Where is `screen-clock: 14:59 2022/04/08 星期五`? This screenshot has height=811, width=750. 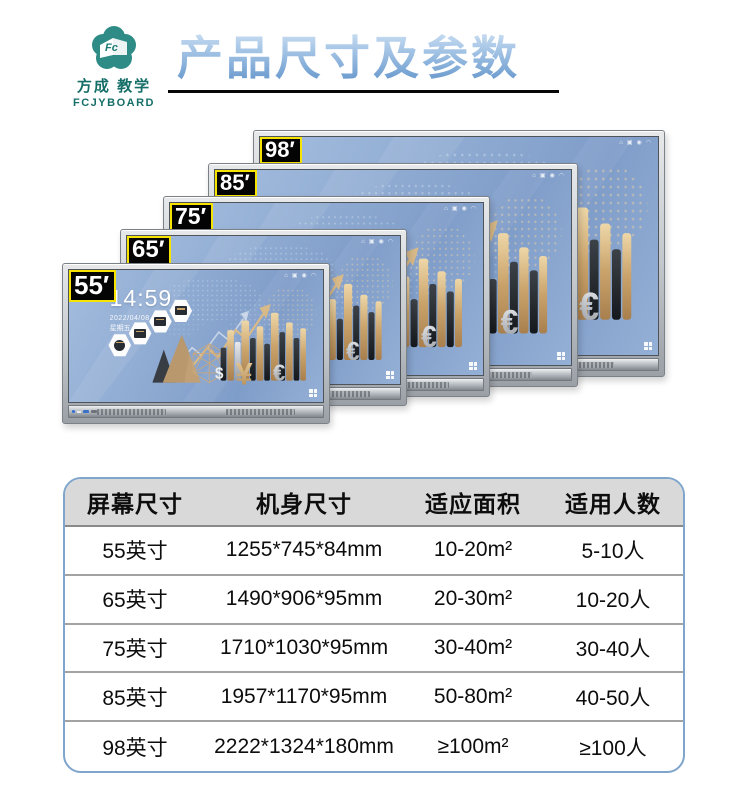 screen-clock: 14:59 2022/04/08 星期五 is located at coordinates (141, 309).